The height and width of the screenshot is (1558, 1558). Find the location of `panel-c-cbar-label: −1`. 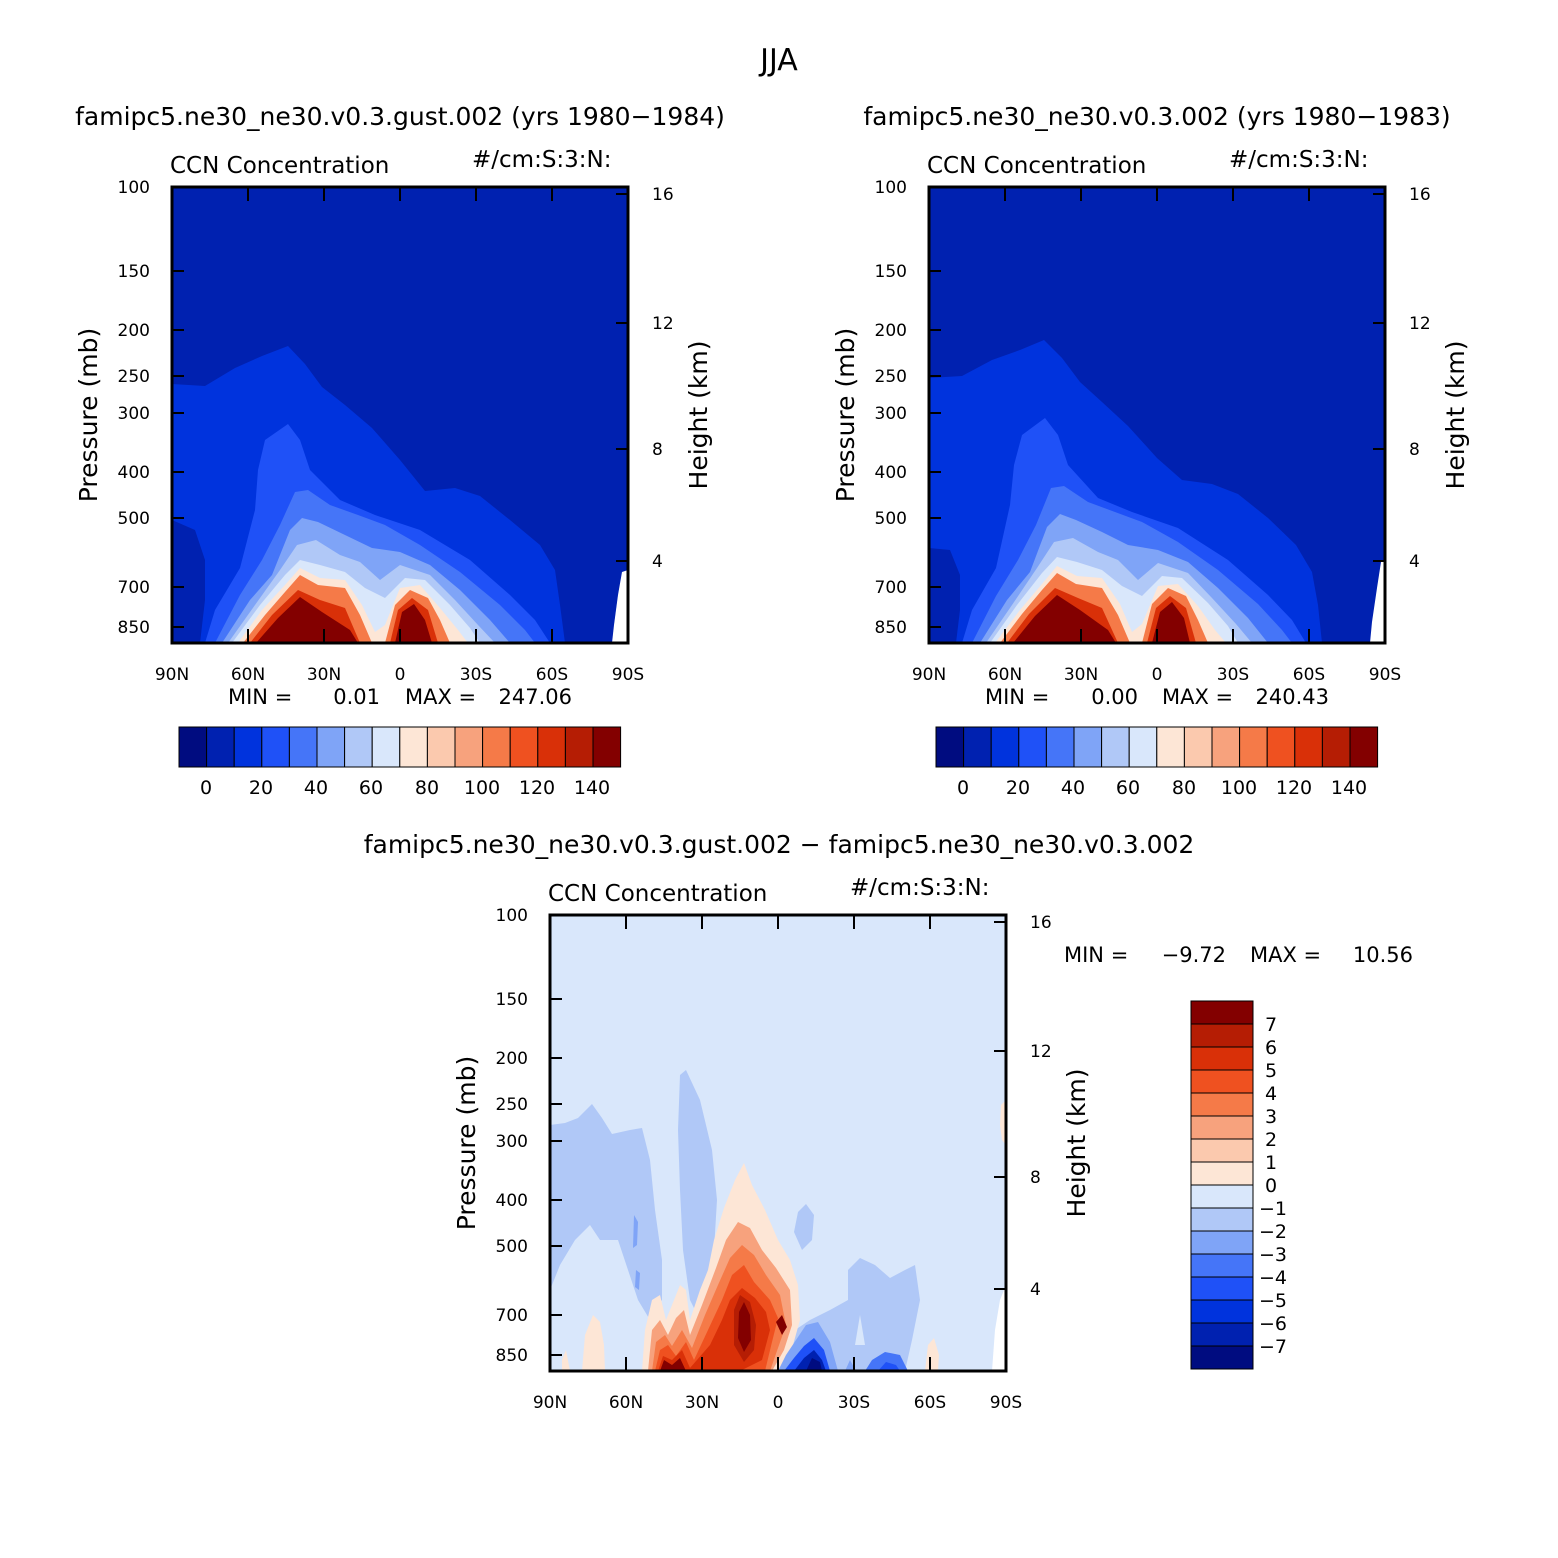

panel-c-cbar-label: −1 is located at coordinates (1273, 1209).